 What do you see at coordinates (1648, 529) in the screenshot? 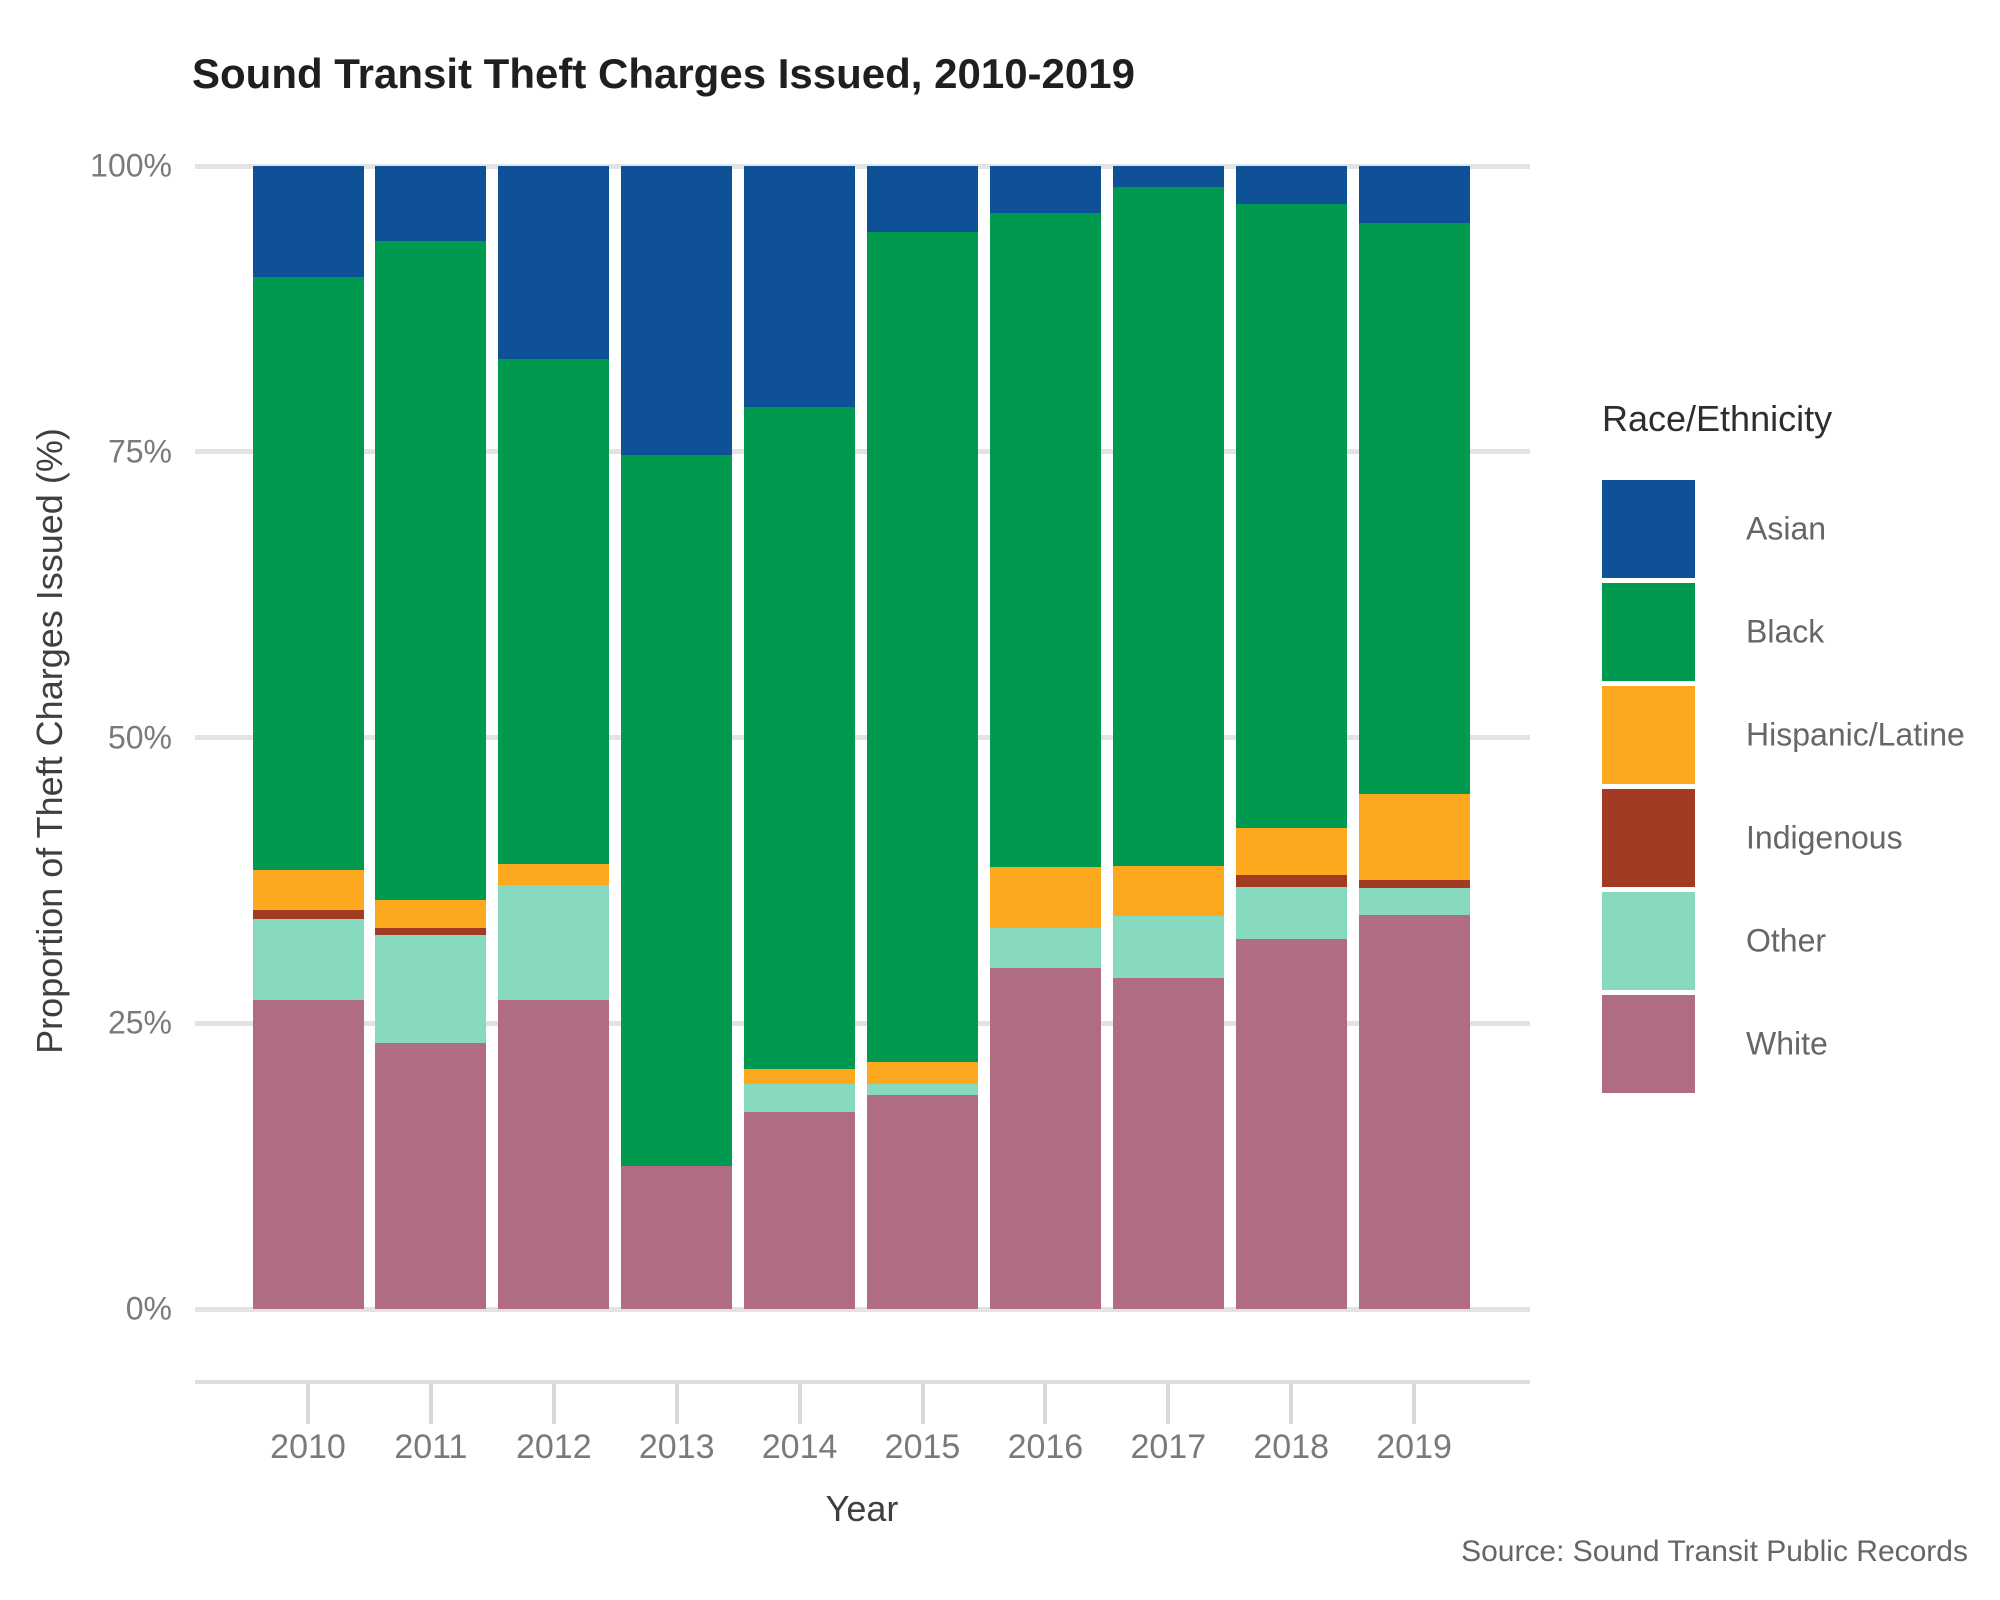
I see `legend-swatch-asian` at bounding box center [1648, 529].